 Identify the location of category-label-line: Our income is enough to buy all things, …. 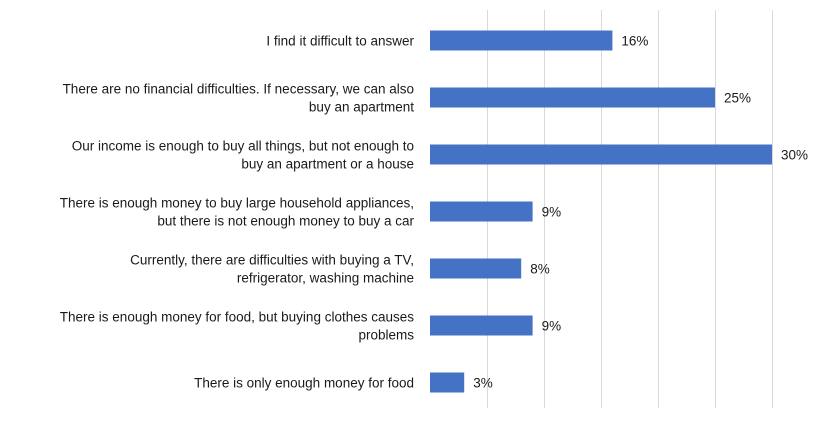
(243, 146).